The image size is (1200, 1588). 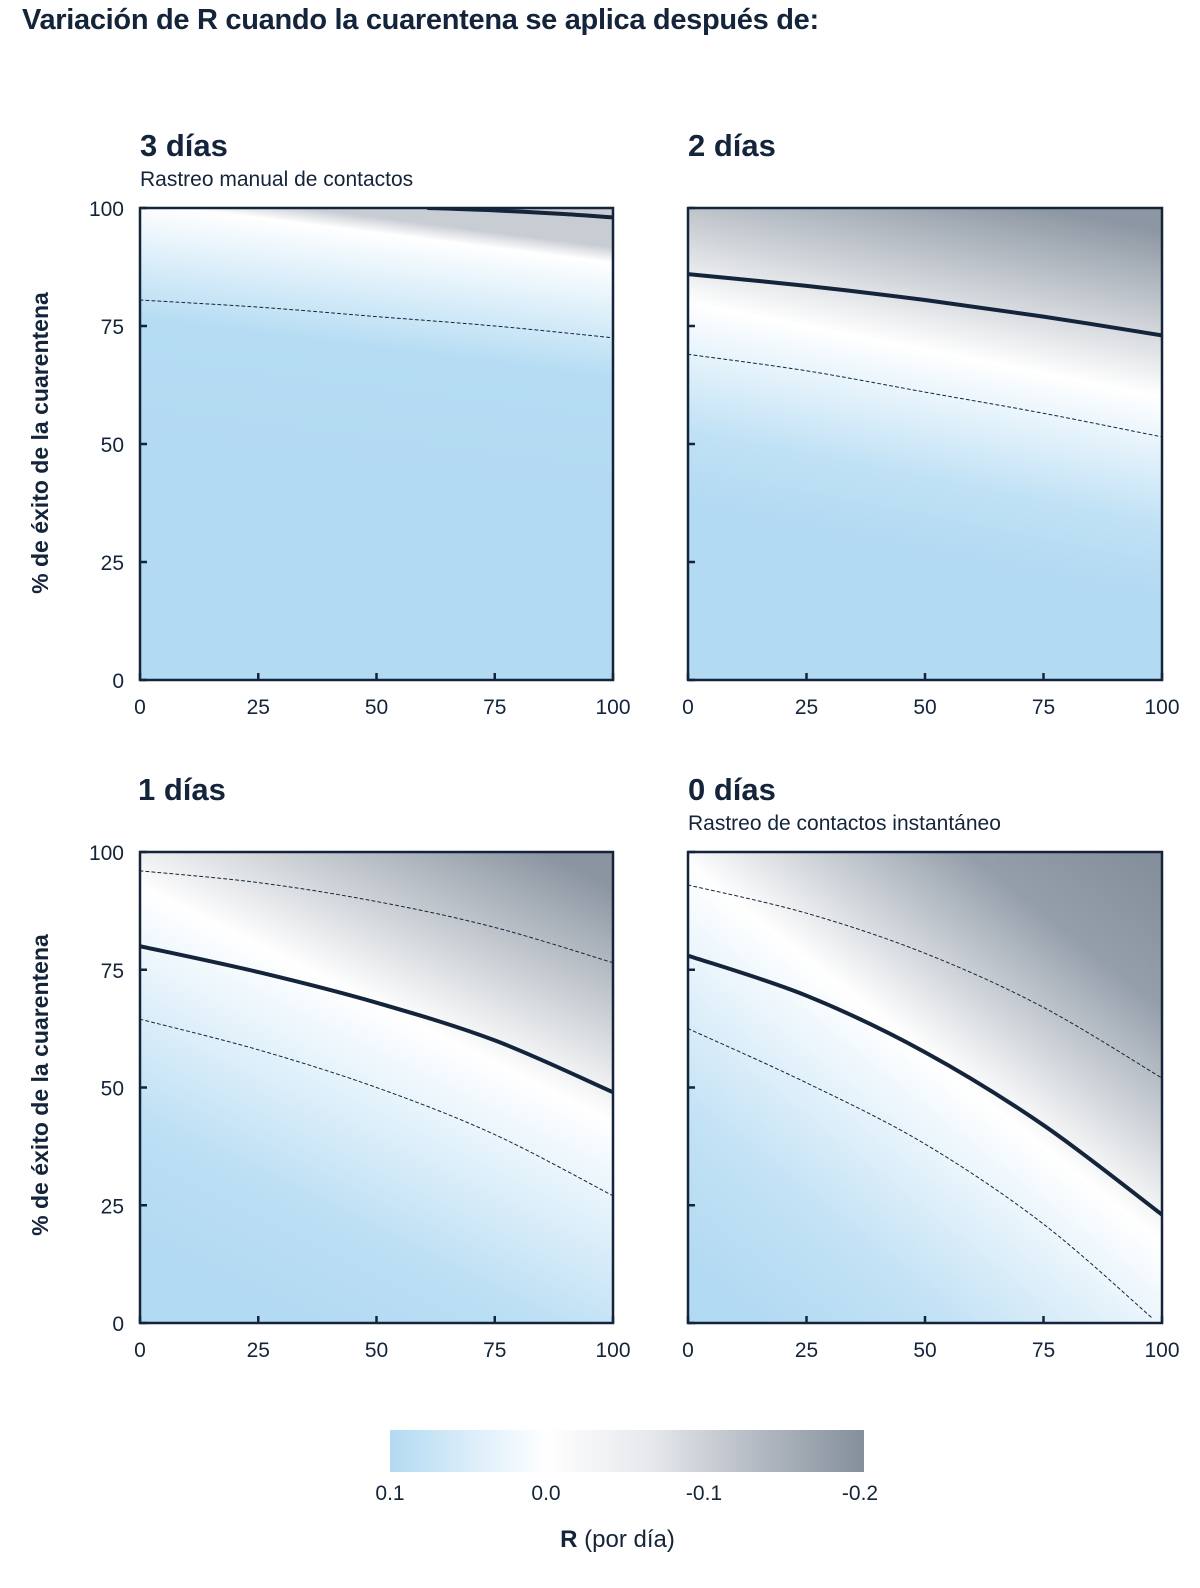 What do you see at coordinates (626, 1539) in the screenshot?
I see `colorbar-title-unit: (por día)` at bounding box center [626, 1539].